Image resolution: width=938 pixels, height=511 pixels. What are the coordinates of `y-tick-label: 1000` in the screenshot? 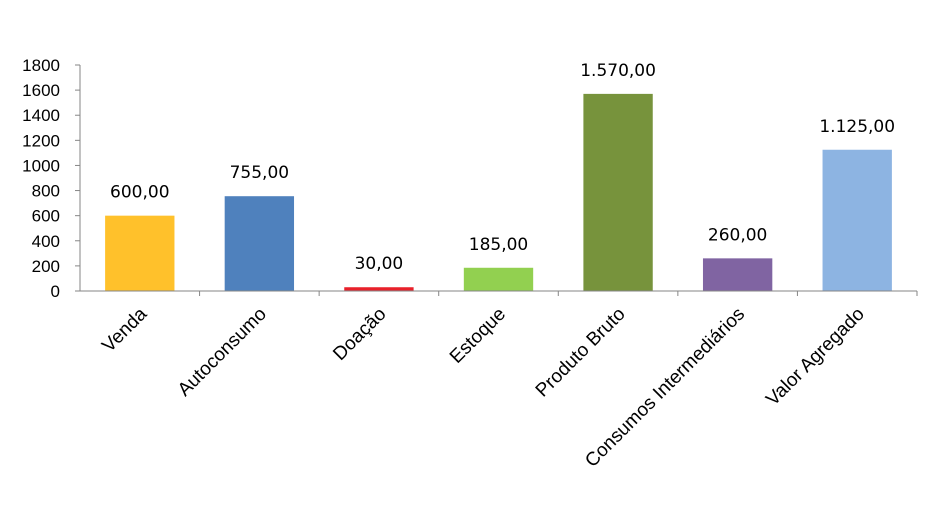 It's located at (41, 165).